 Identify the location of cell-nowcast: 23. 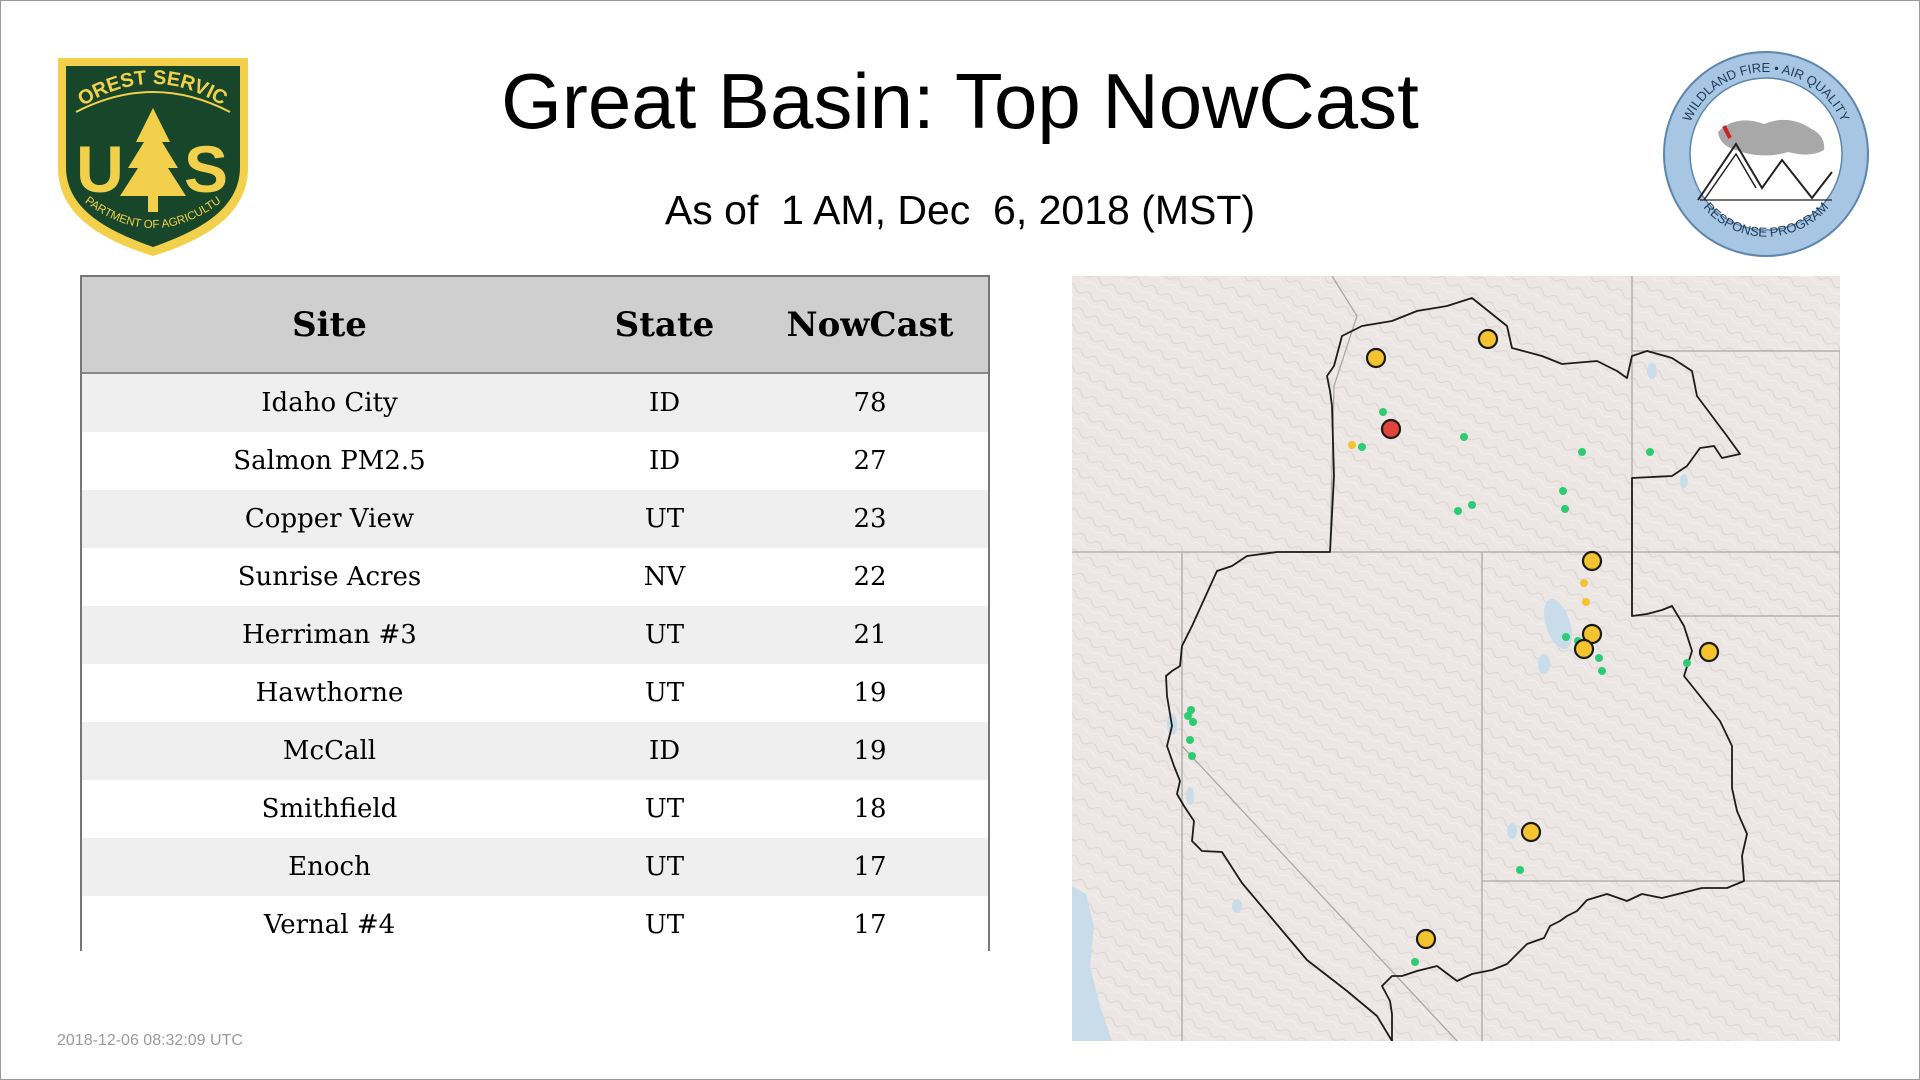
(870, 519).